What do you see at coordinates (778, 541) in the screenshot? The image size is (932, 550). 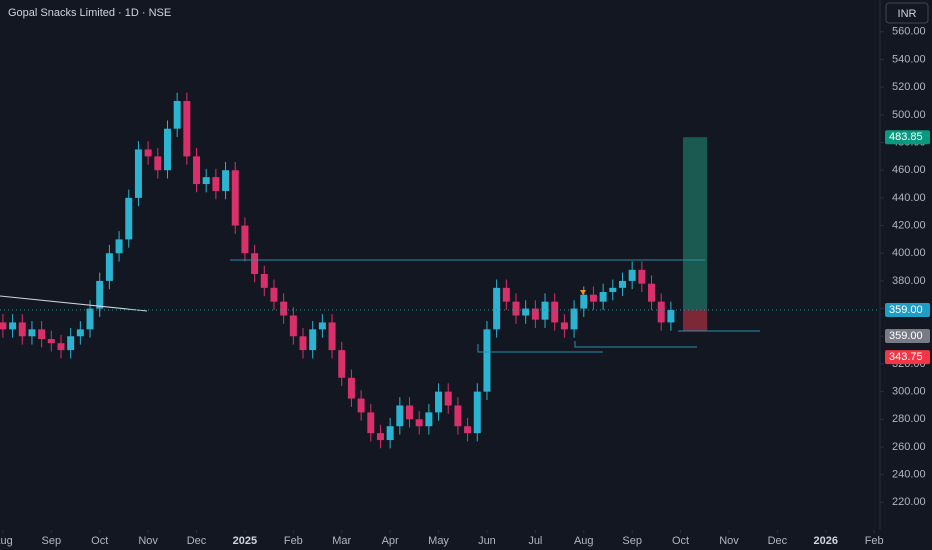 I see `x-tick-label: Dec` at bounding box center [778, 541].